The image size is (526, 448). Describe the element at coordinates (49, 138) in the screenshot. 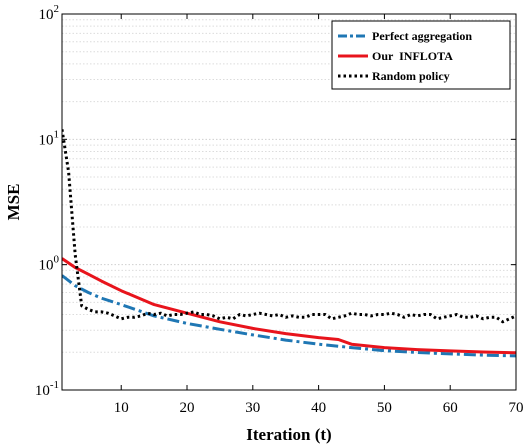

I see `y-tick-label: 10¹` at that location.